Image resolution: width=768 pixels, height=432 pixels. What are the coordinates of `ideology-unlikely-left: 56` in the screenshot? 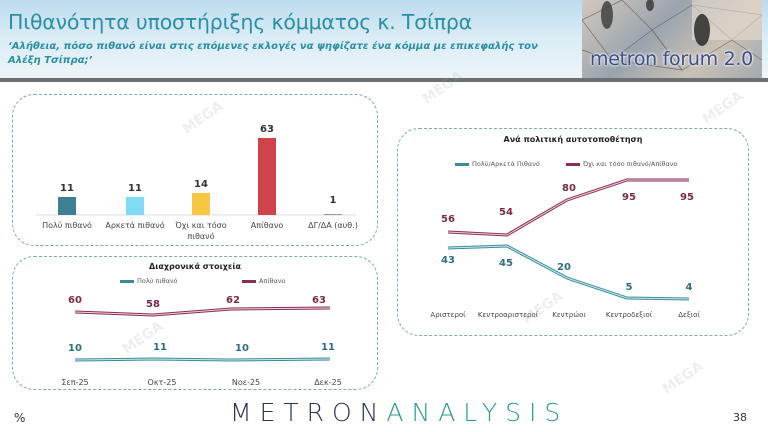 It's located at (448, 219).